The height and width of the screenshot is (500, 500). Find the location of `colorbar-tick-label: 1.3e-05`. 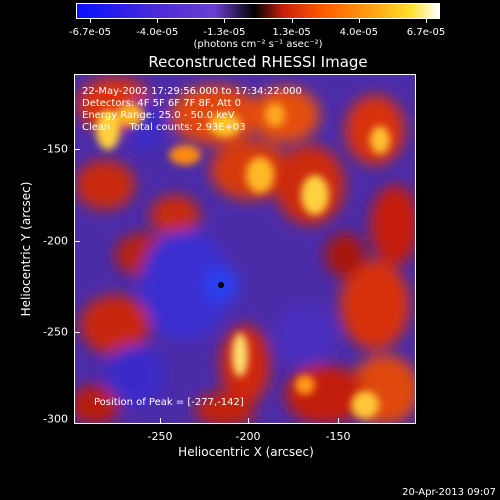

colorbar-tick-label: 1.3e-05 is located at coordinates (291, 32).